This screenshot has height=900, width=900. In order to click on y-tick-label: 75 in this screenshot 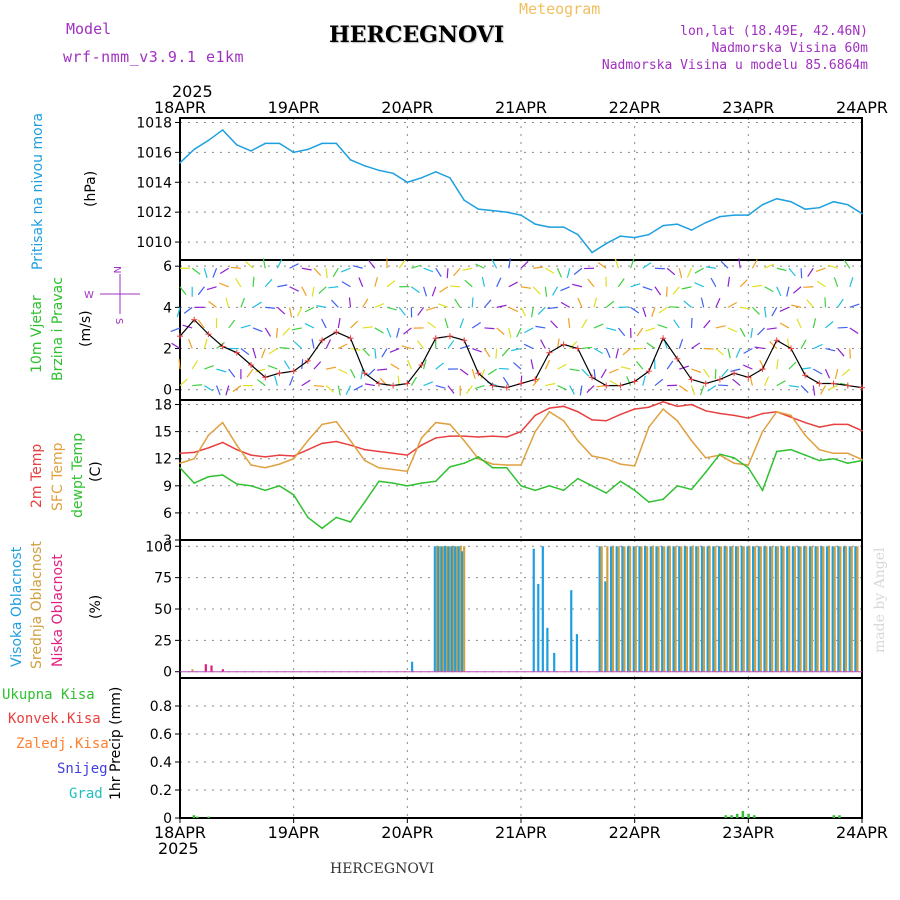, I will do `click(163, 579)`.